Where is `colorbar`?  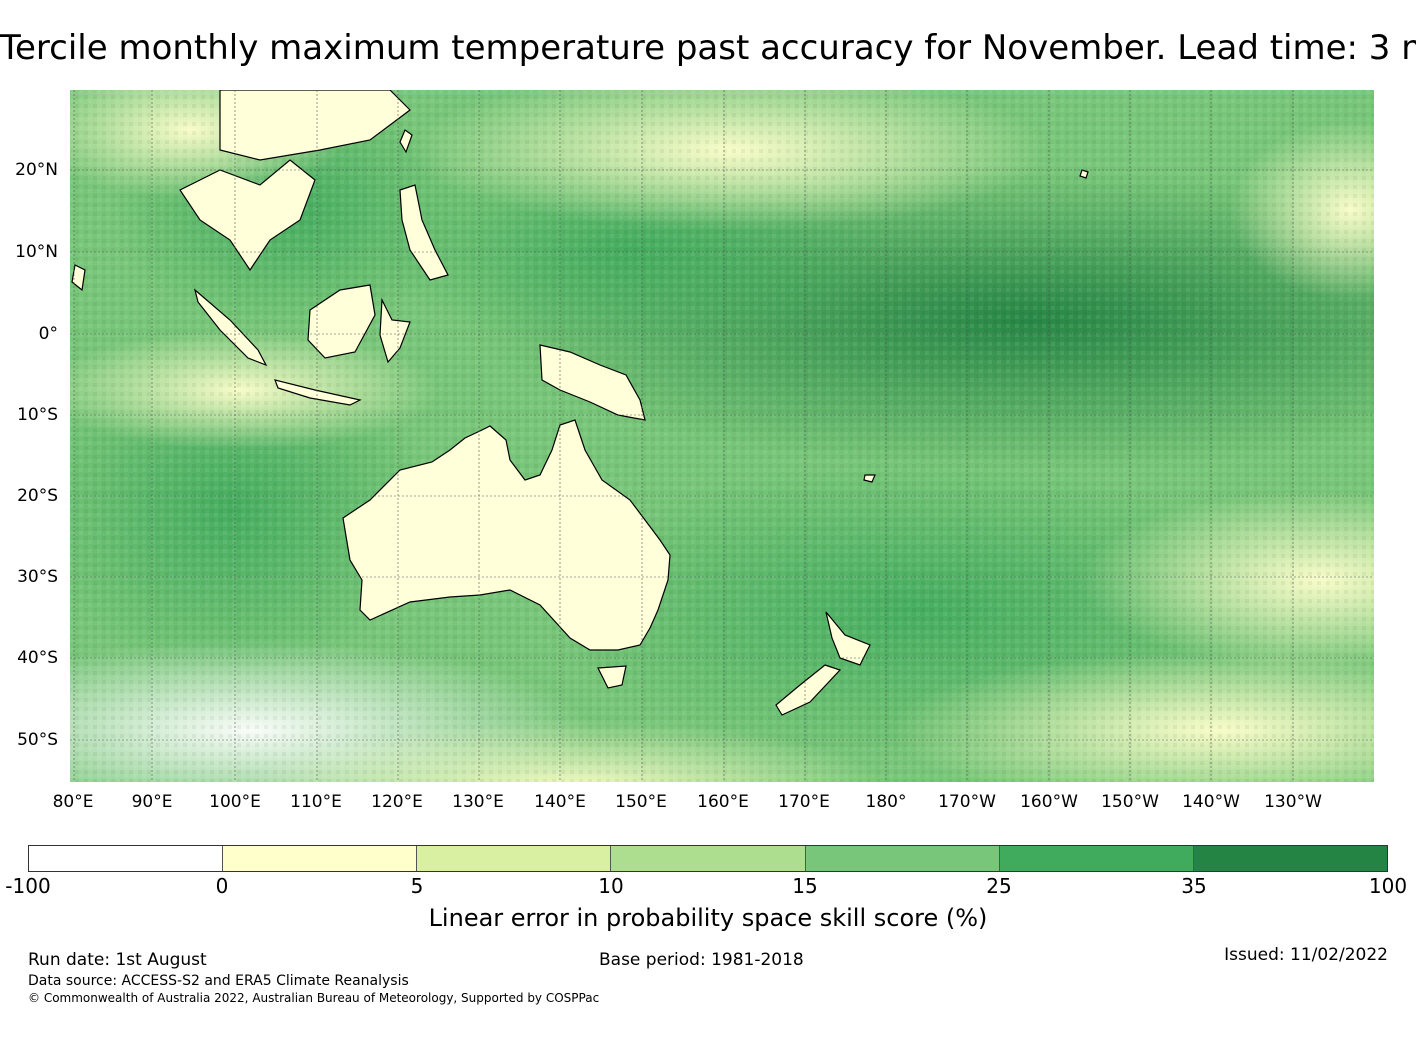 colorbar is located at coordinates (708, 858).